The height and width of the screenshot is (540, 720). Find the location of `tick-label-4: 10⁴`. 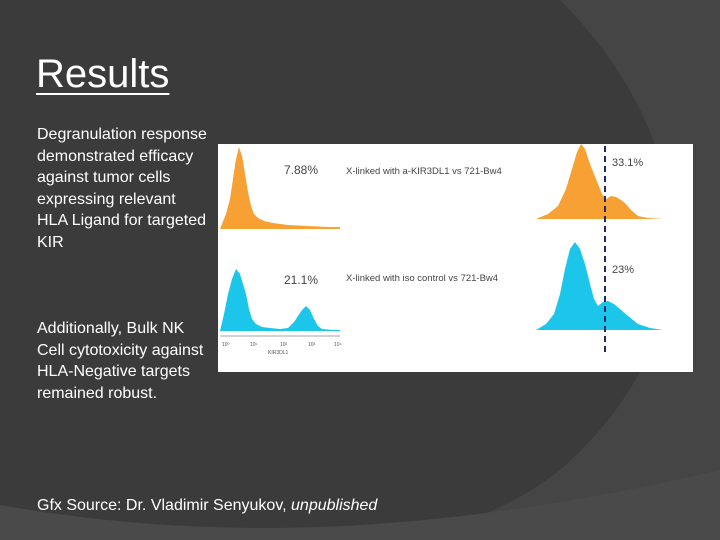

tick-label-4: 10⁴ is located at coordinates (338, 345).